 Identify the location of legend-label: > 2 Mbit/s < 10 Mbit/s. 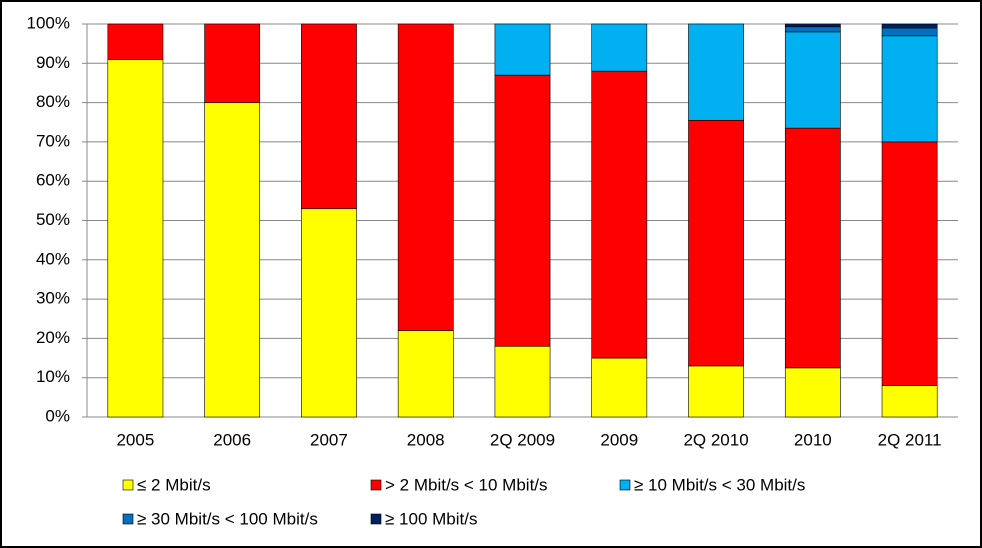
(466, 484).